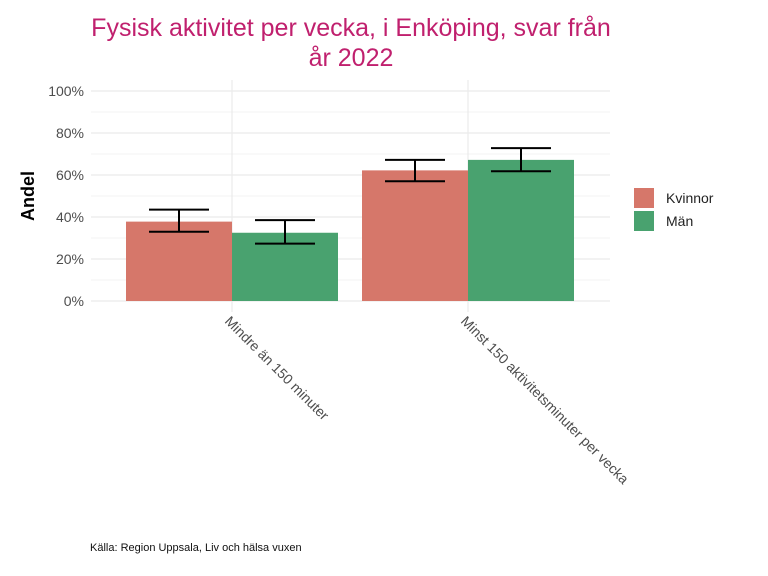 The width and height of the screenshot is (768, 576). I want to click on x-tick-label: Minst 150 aktivitetsminuter per vecka, so click(545, 400).